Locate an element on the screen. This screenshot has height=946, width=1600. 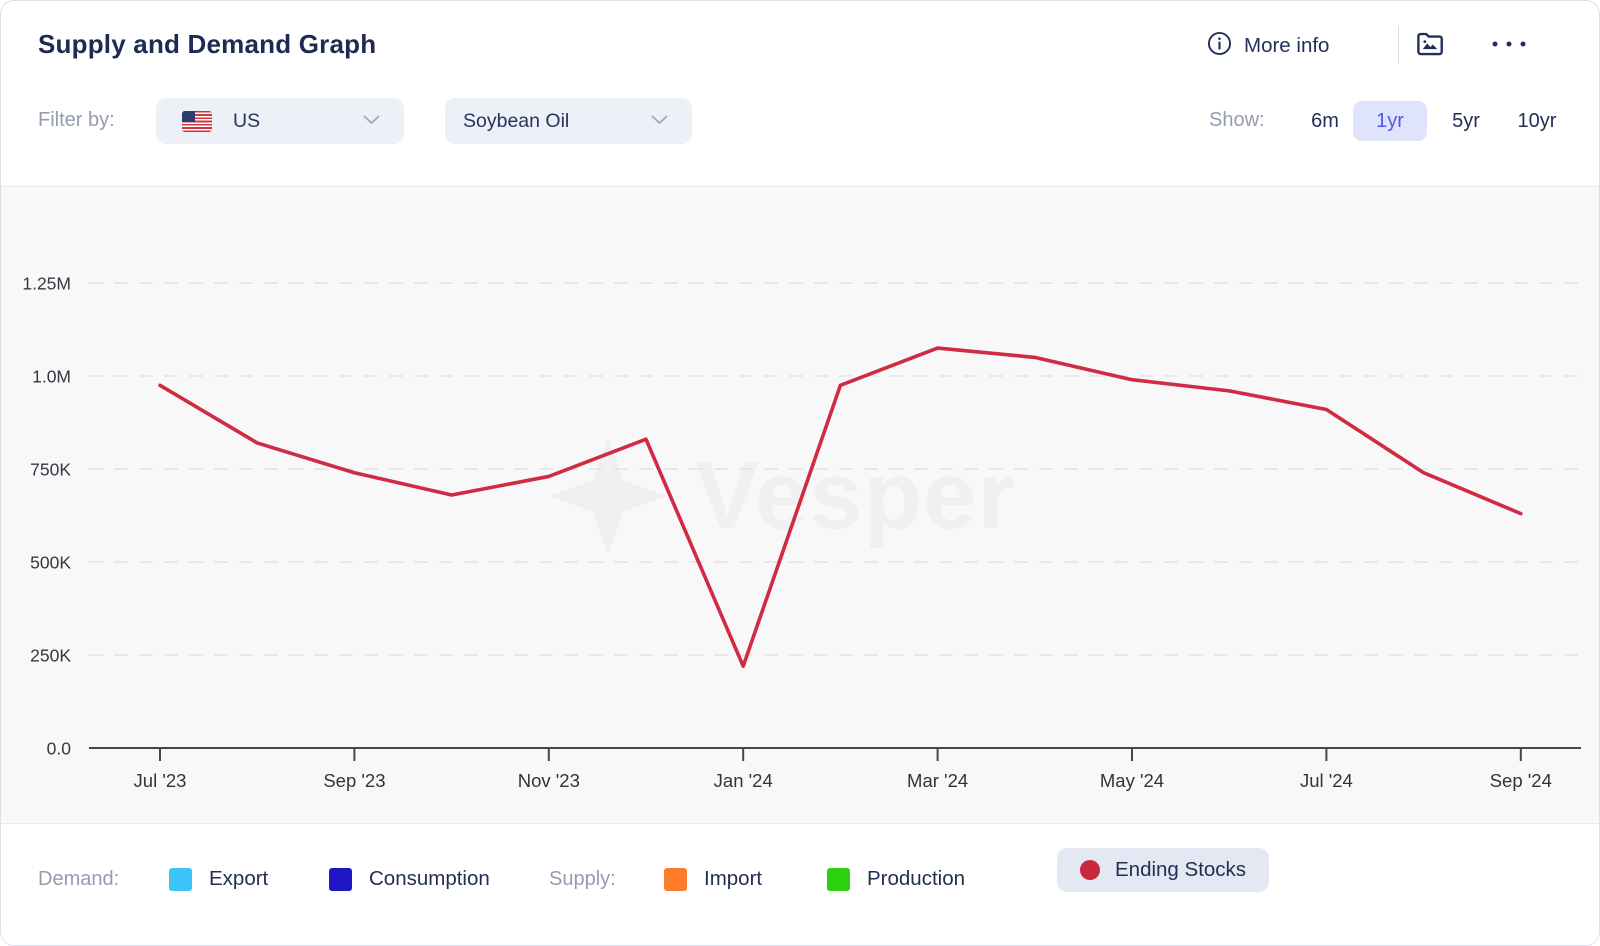
product-dropdown: Soybean Oil is located at coordinates (568, 121).